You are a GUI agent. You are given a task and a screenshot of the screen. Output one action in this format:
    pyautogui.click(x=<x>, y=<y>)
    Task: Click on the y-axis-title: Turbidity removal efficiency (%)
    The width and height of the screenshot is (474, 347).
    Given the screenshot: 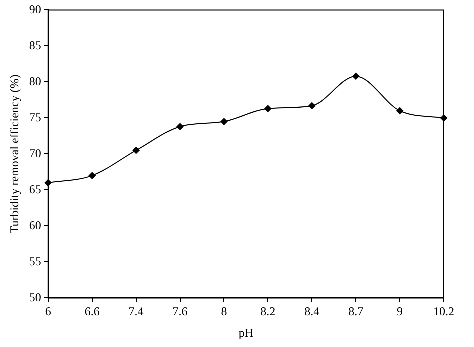 What is the action you would take?
    pyautogui.click(x=14, y=154)
    